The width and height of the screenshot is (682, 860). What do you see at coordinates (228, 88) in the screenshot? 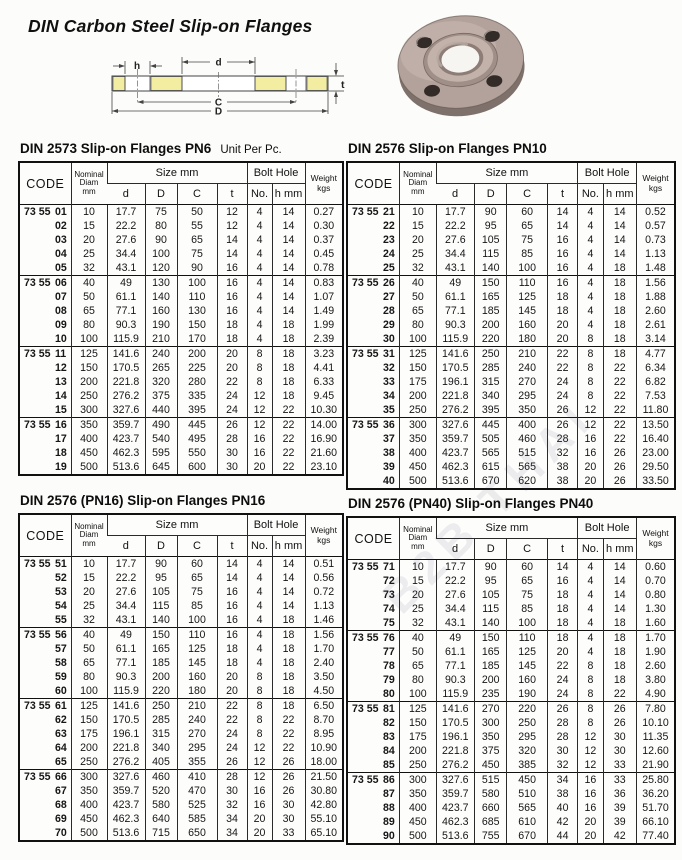
I see `flange-dimension-diagram: h d t C` at bounding box center [228, 88].